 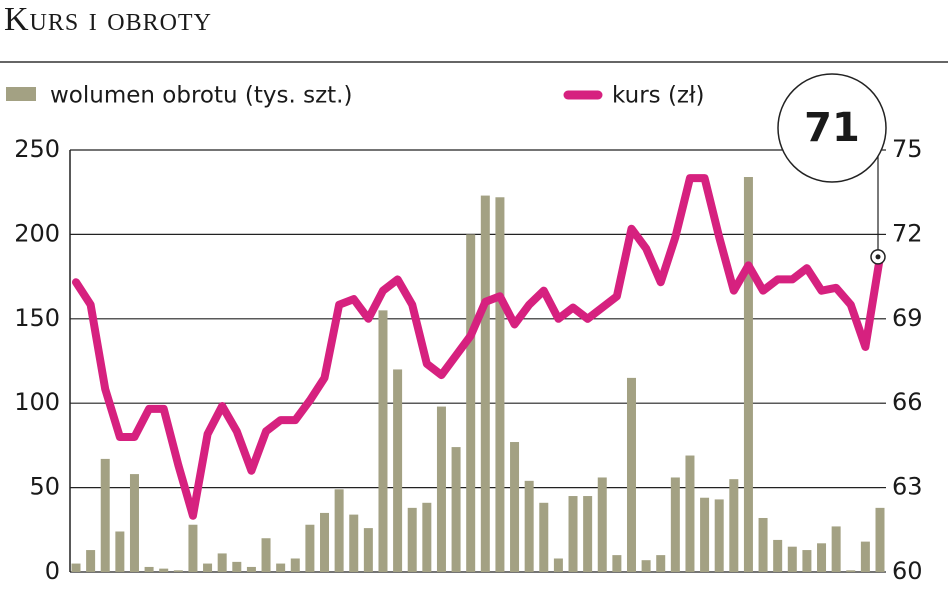 I want to click on legend-swatch, so click(x=21, y=94).